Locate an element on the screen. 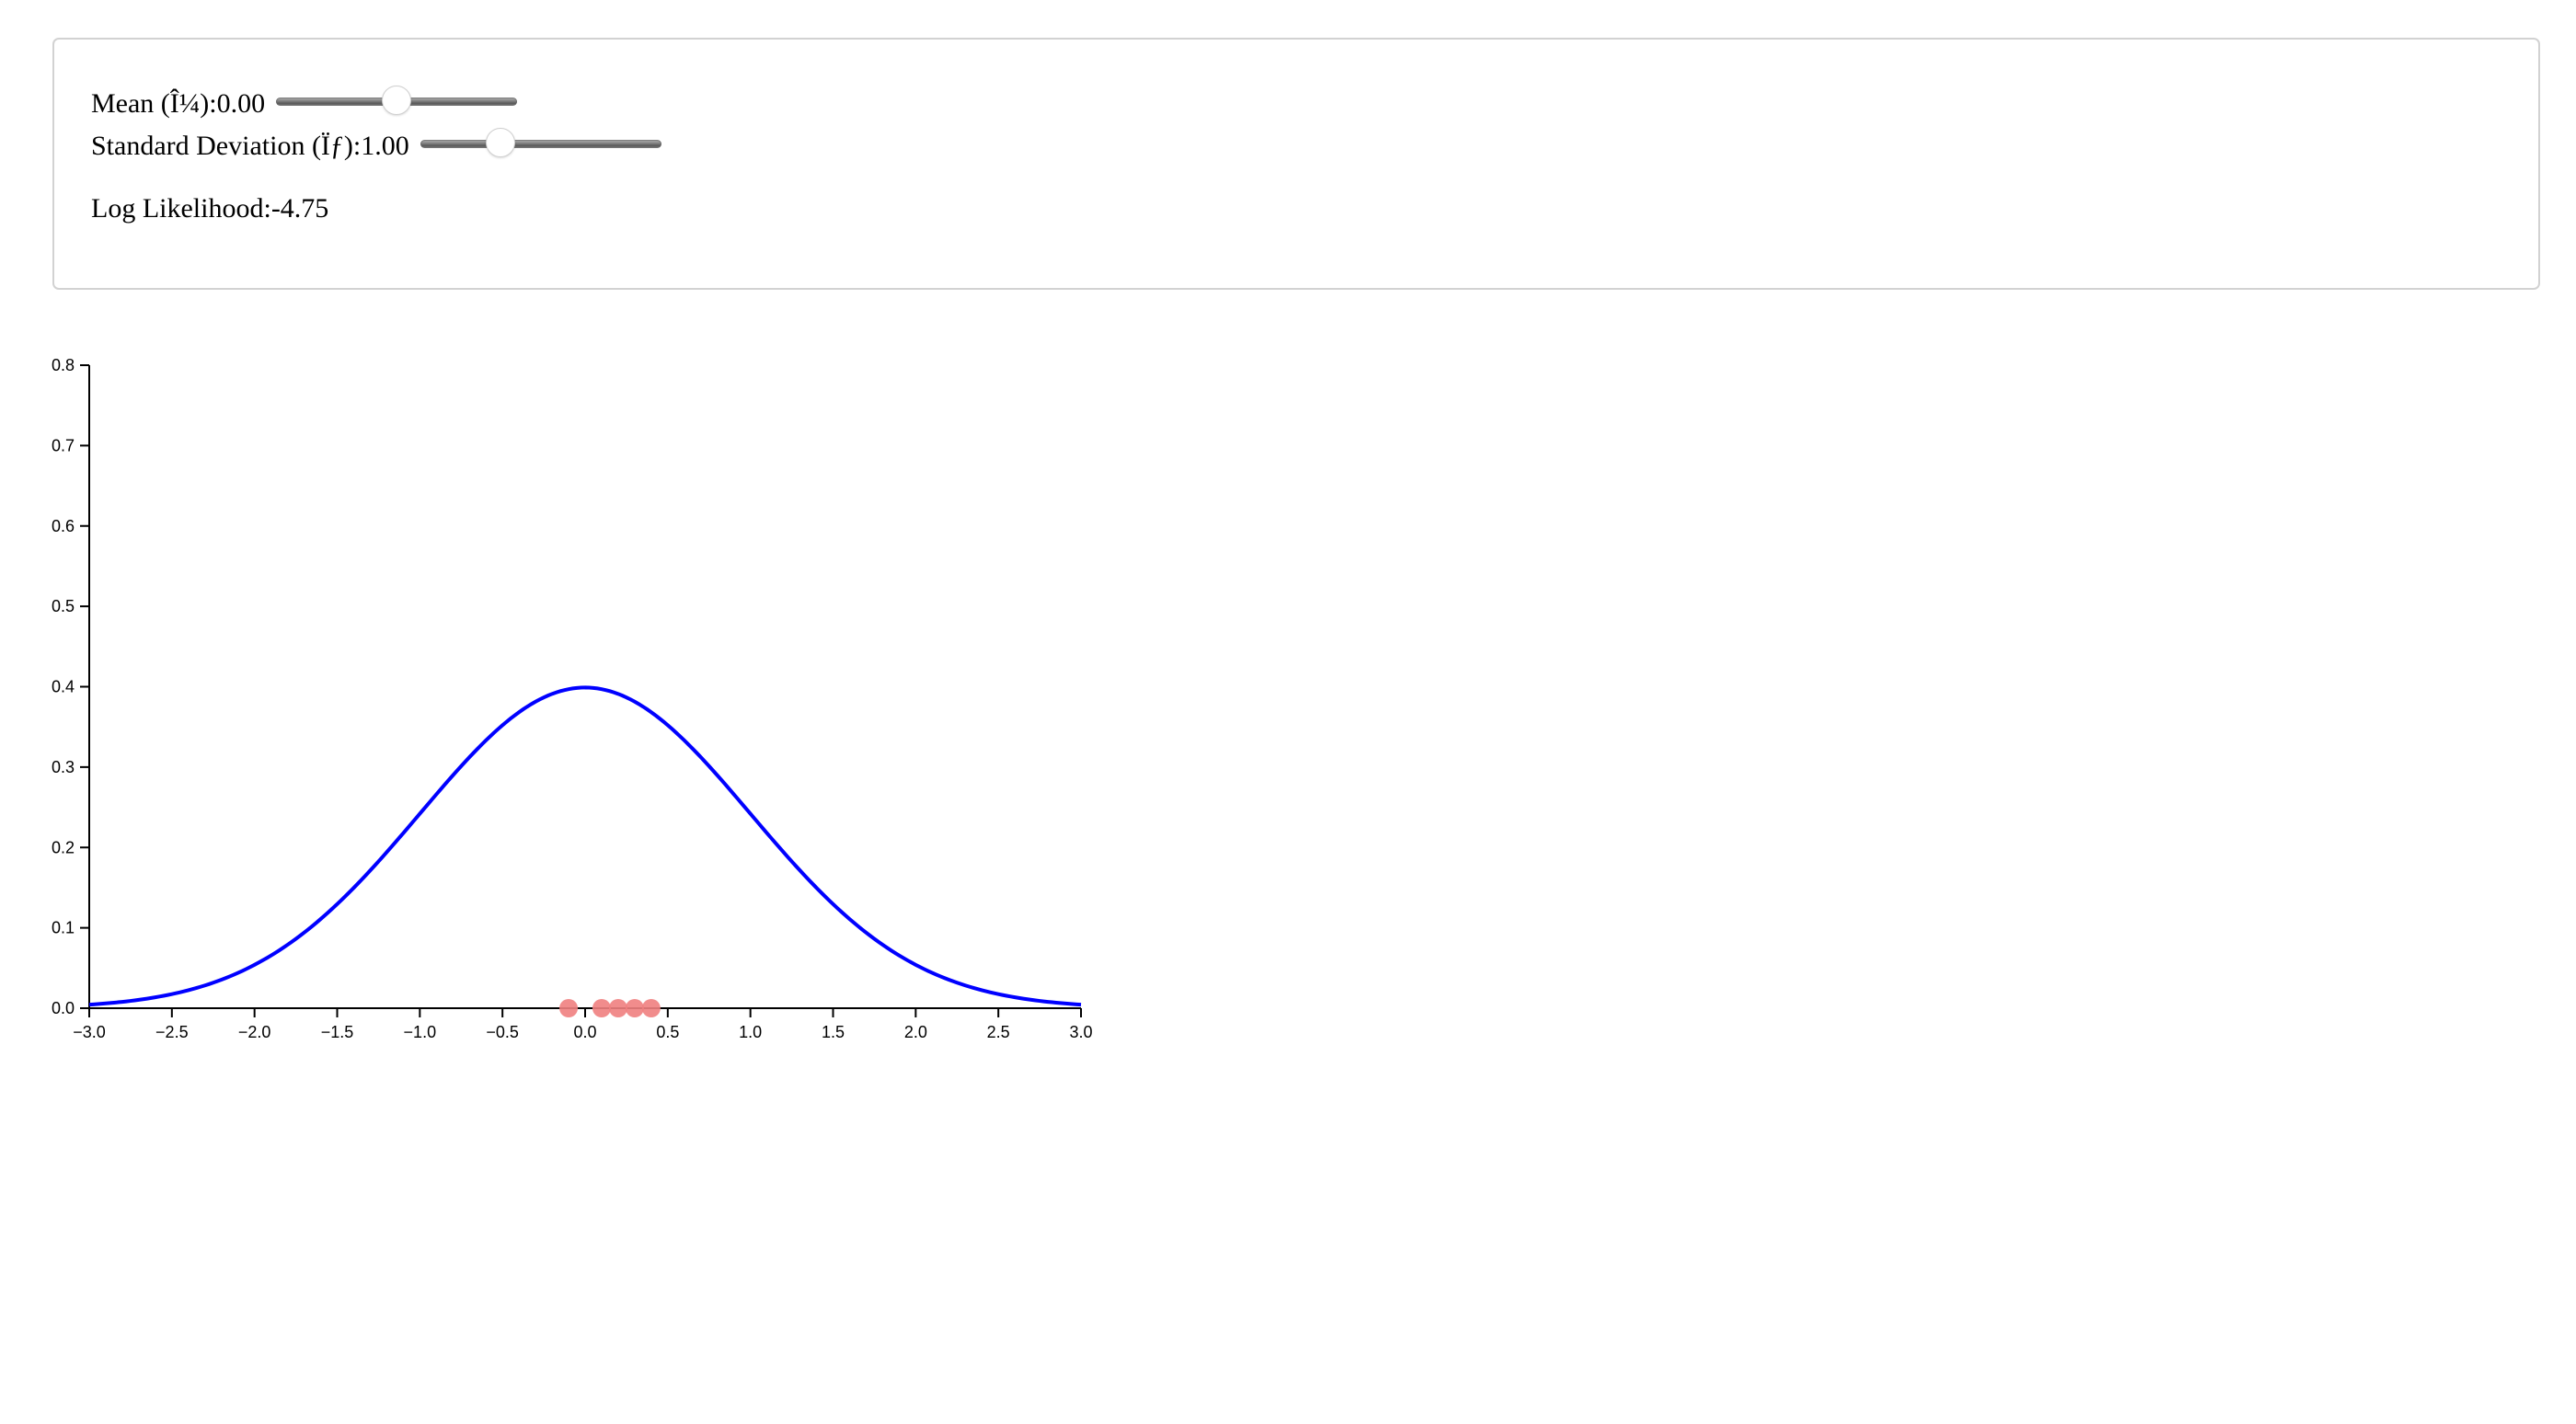  y-tick-label: 0.5 is located at coordinates (63, 606).